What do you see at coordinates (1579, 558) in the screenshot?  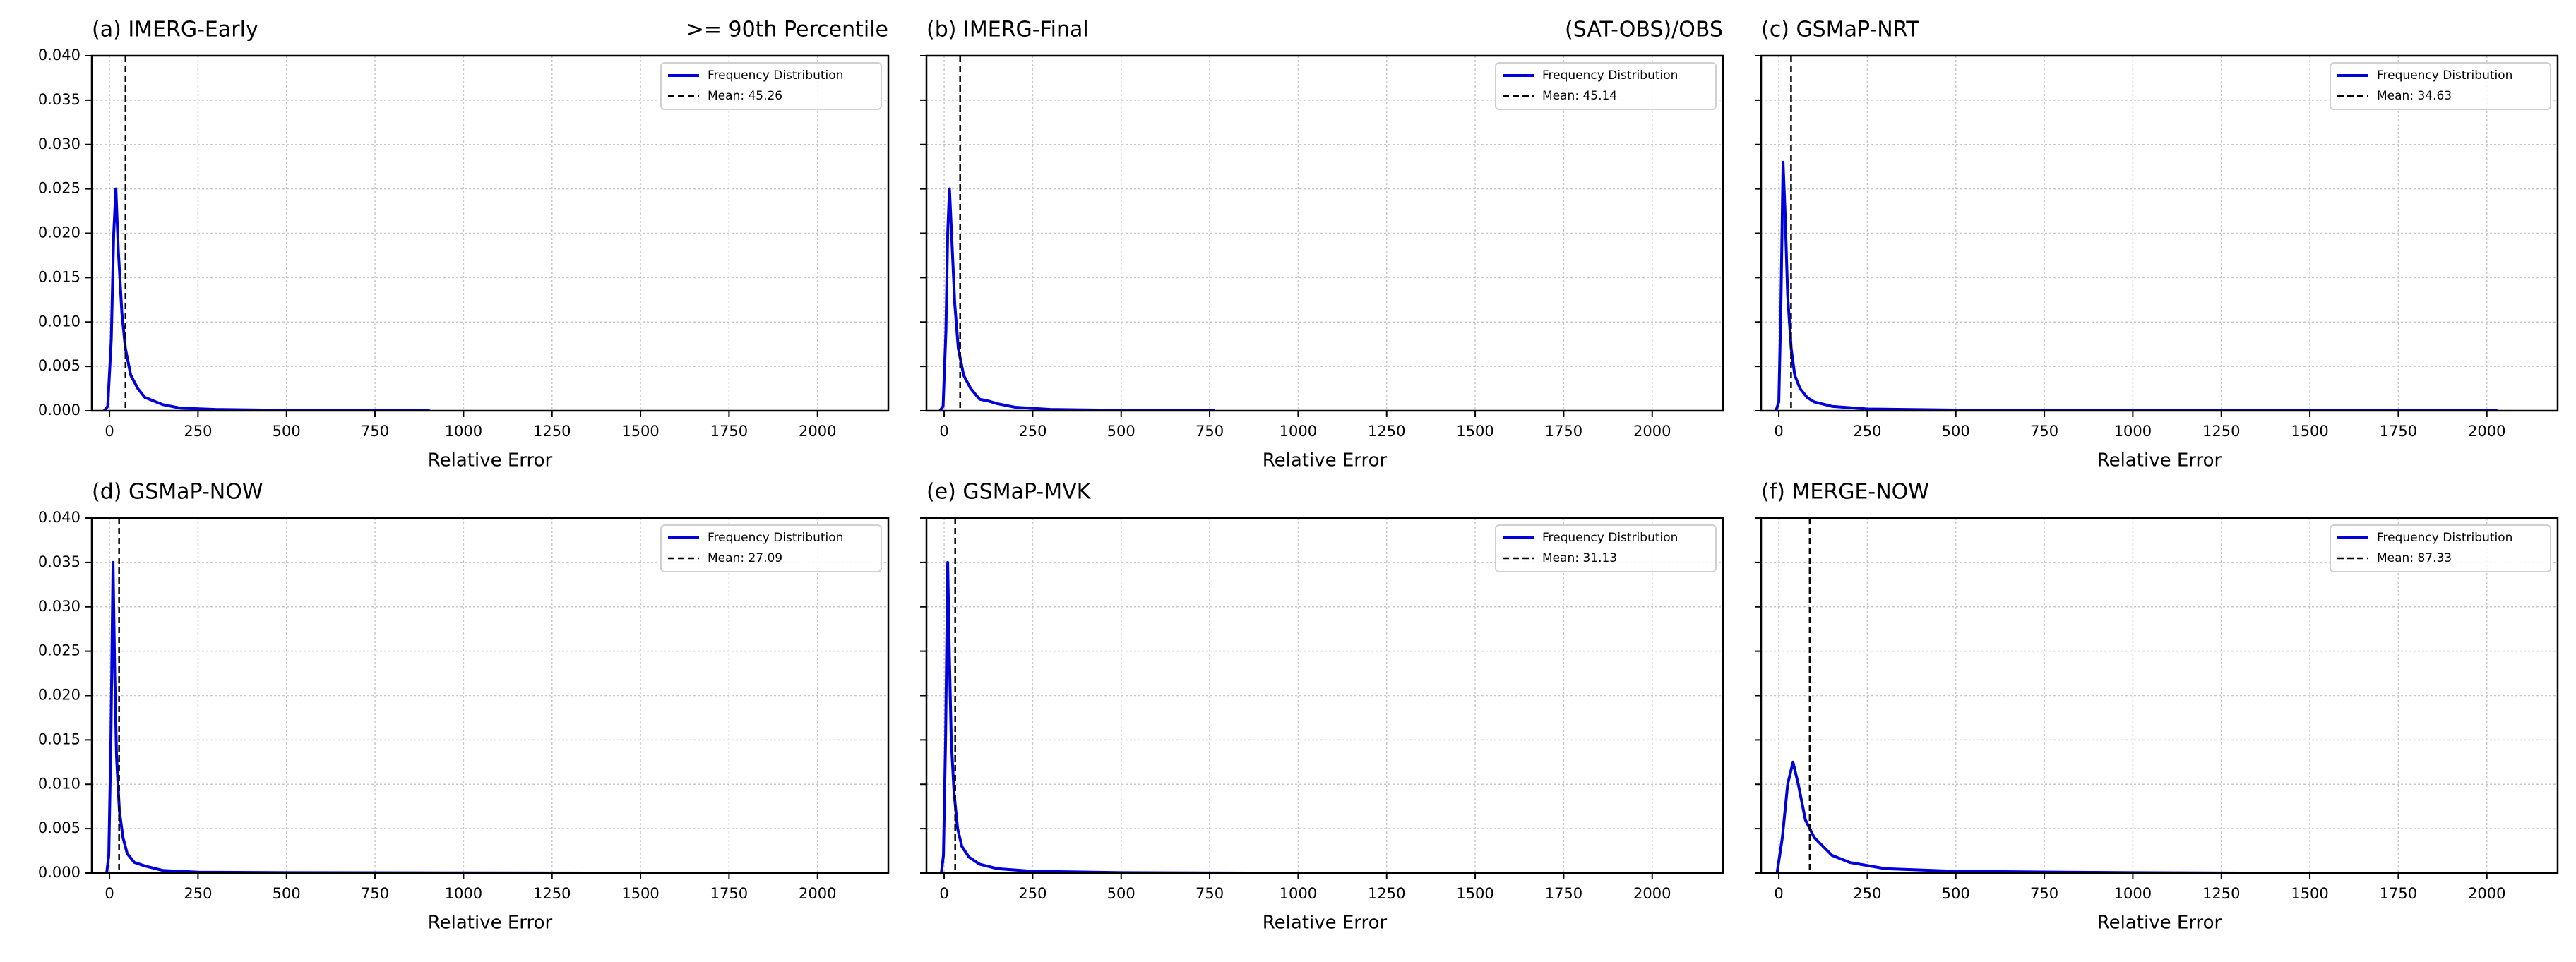 I see `legend-label: Mean: 31.13` at bounding box center [1579, 558].